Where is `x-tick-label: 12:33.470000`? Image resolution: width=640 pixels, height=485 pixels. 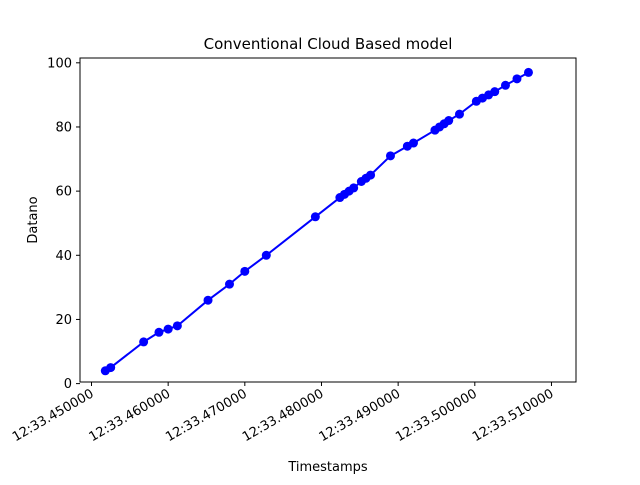
x-tick-label: 12:33.470000 is located at coordinates (206, 415).